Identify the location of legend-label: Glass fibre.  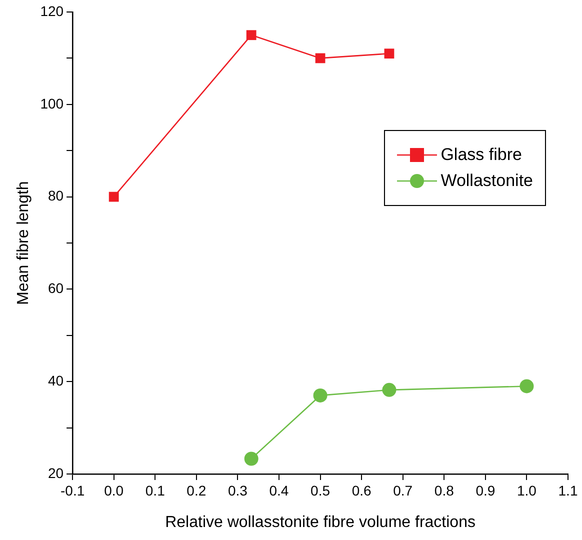
(481, 155).